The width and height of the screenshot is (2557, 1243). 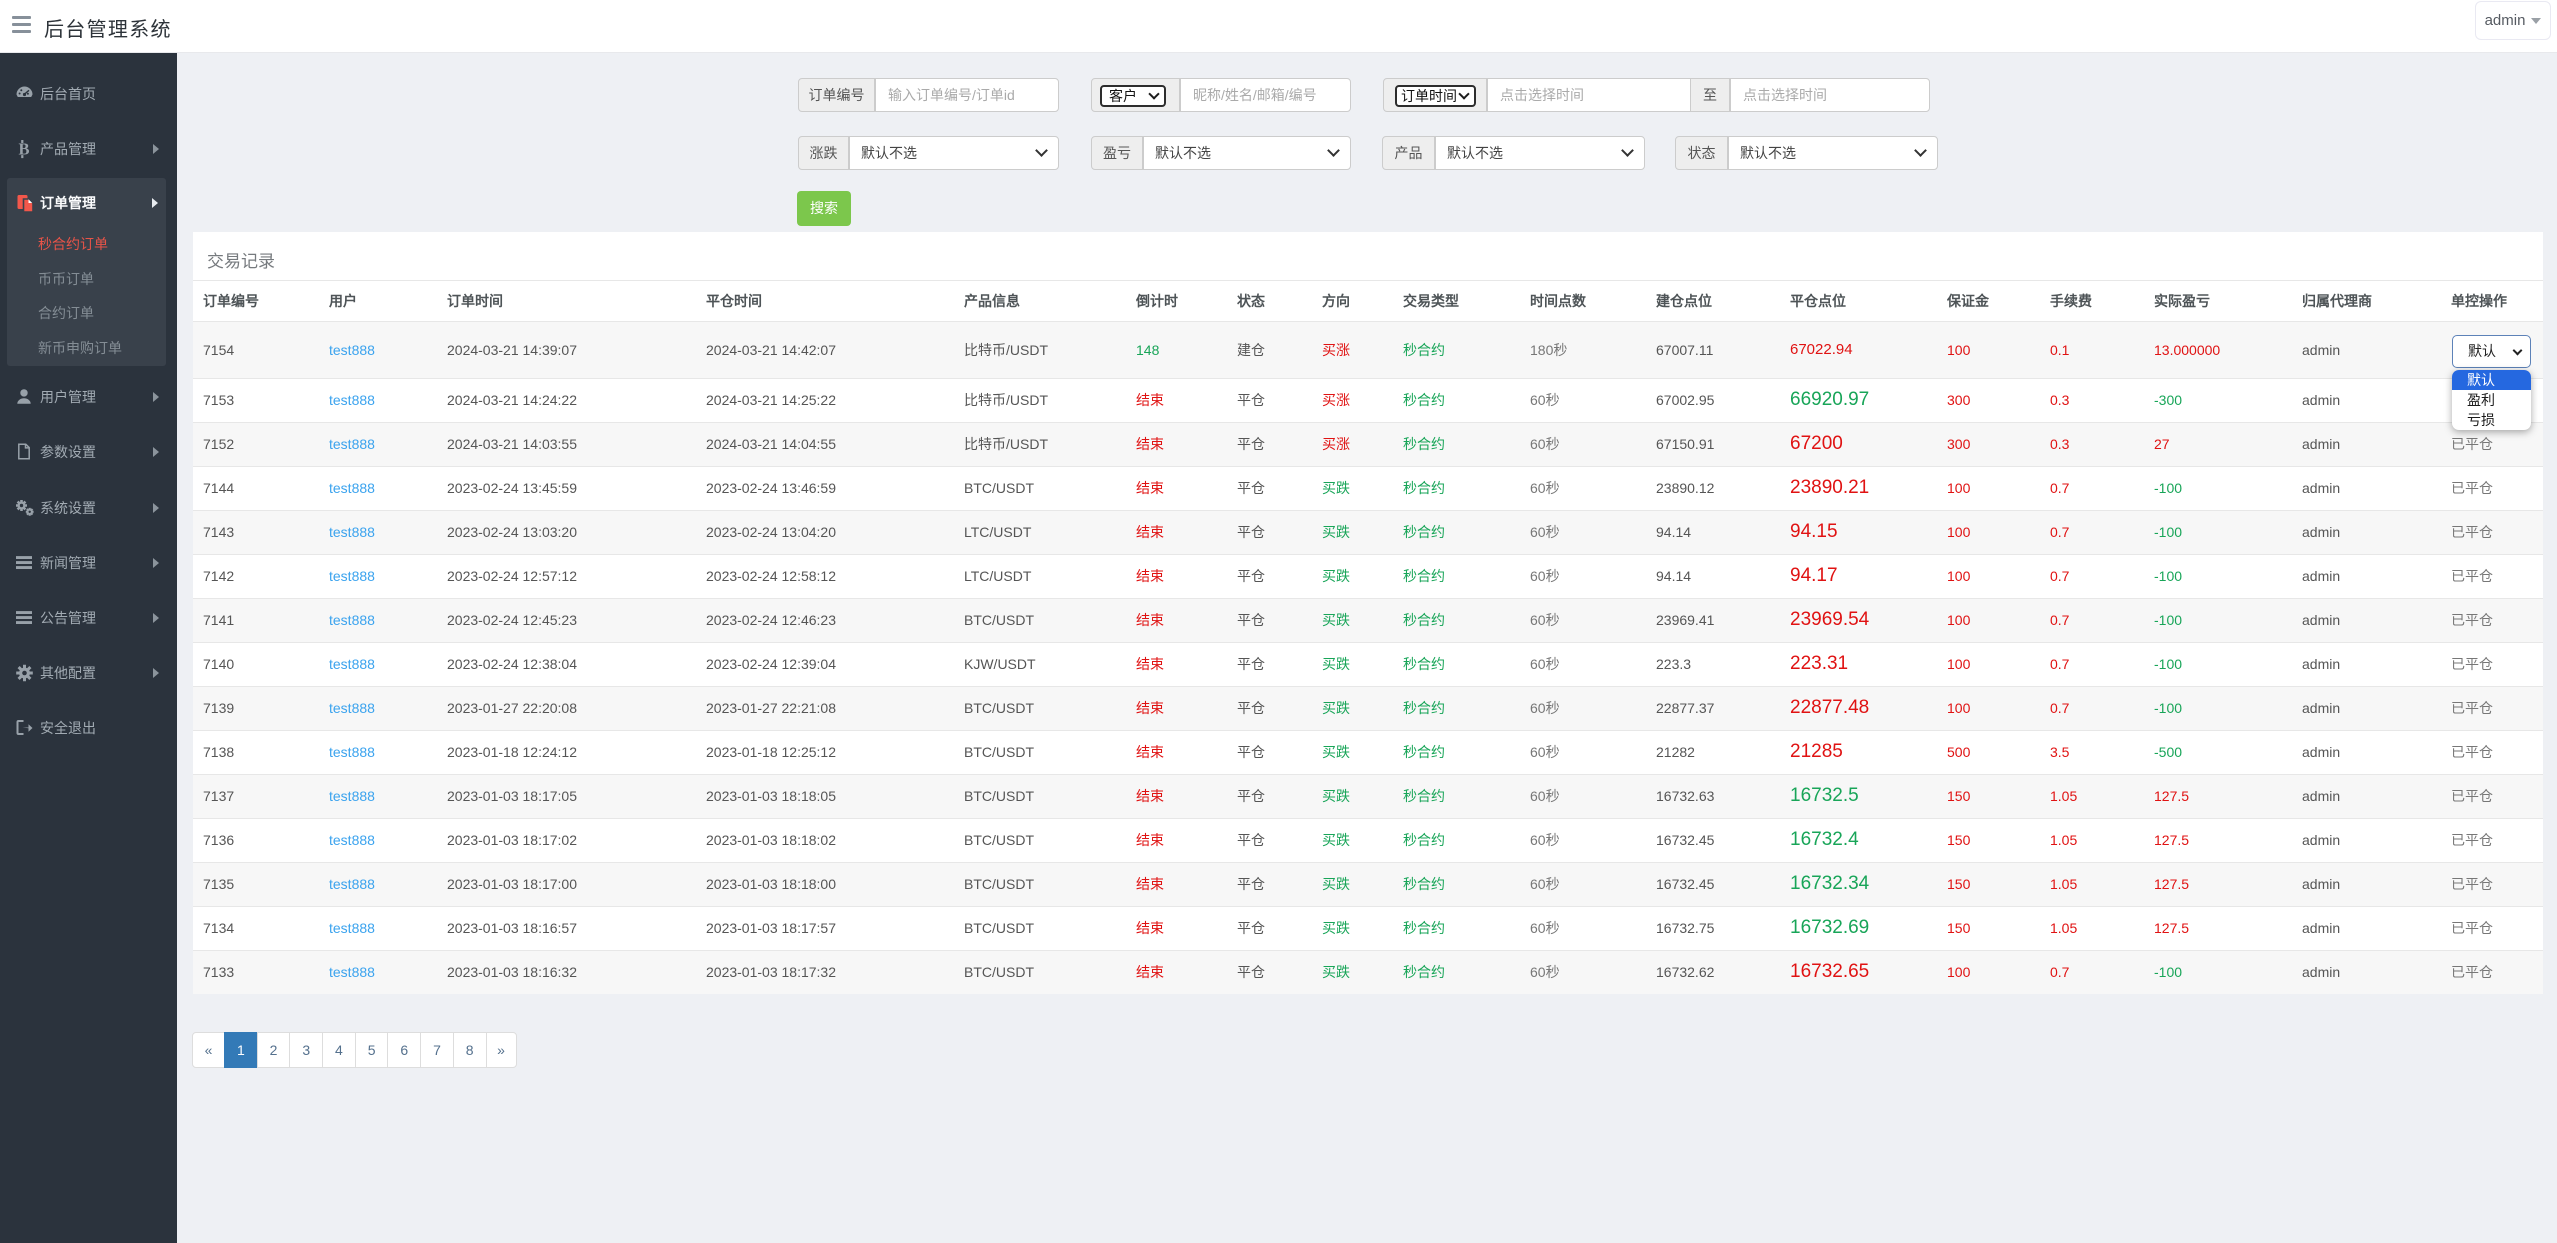 I want to click on svg-text: B, so click(x=24, y=148).